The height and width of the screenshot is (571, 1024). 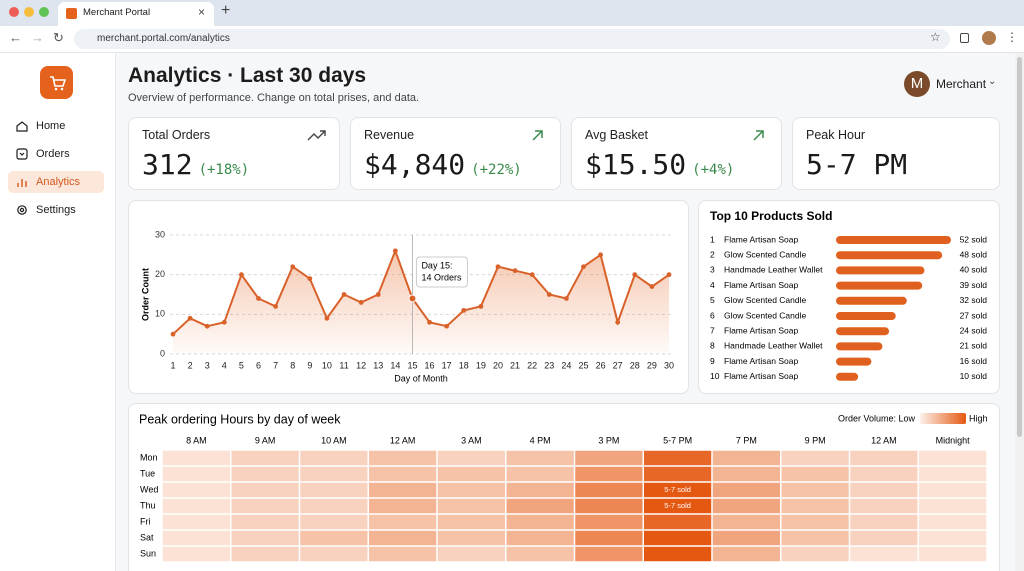 I want to click on kpi-card: Avg Basket $15.50 (+4%), so click(x=676, y=153).